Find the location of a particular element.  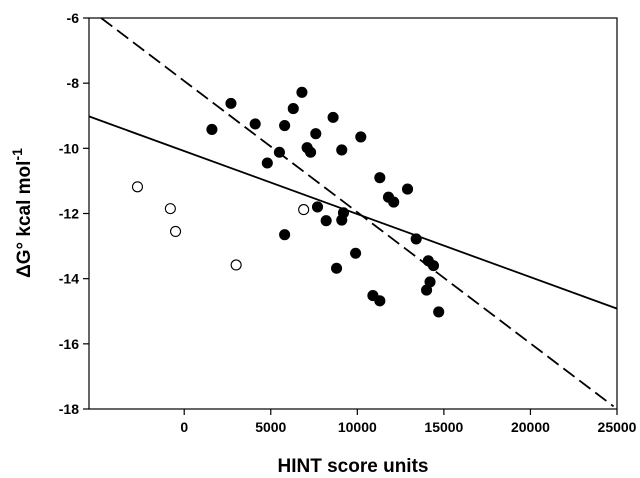

y-axis: -18 -16 -14 -12 -10 -8 -6 is located at coordinates (74, 213).